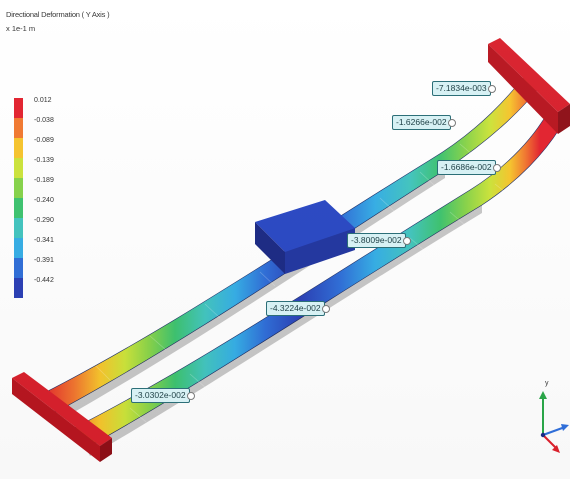  I want to click on coordinate-triad: y, so click(547, 422).